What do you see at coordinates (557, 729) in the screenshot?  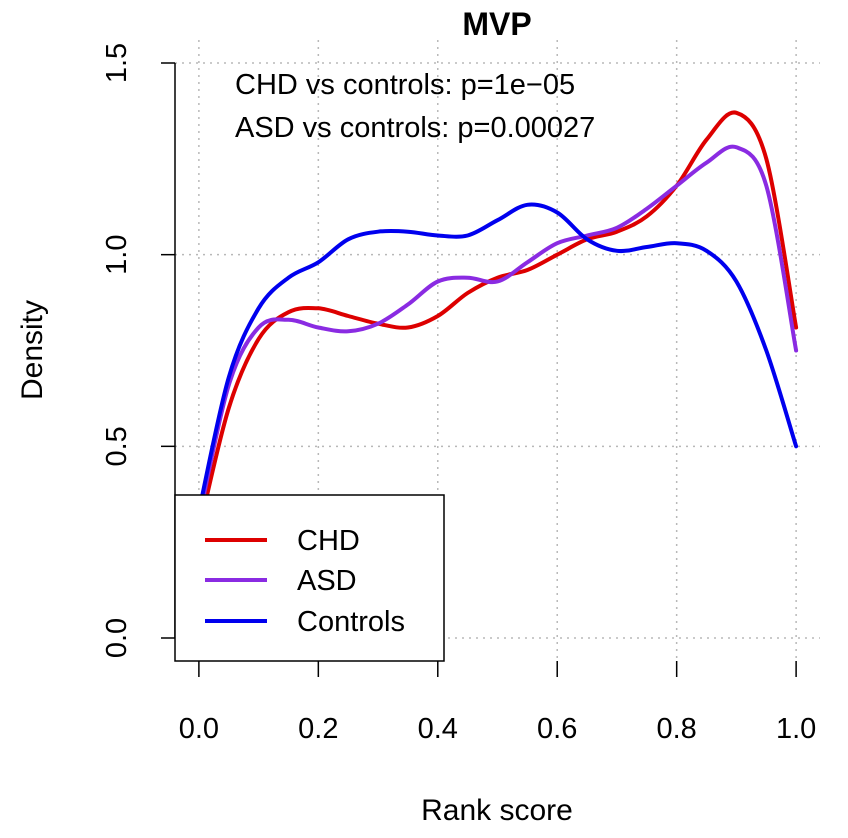 I see `x-tick-label: 0.6` at bounding box center [557, 729].